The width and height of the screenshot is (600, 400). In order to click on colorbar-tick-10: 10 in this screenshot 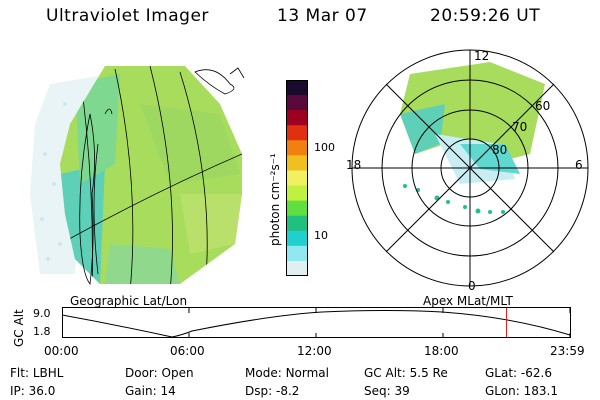, I will do `click(321, 235)`.